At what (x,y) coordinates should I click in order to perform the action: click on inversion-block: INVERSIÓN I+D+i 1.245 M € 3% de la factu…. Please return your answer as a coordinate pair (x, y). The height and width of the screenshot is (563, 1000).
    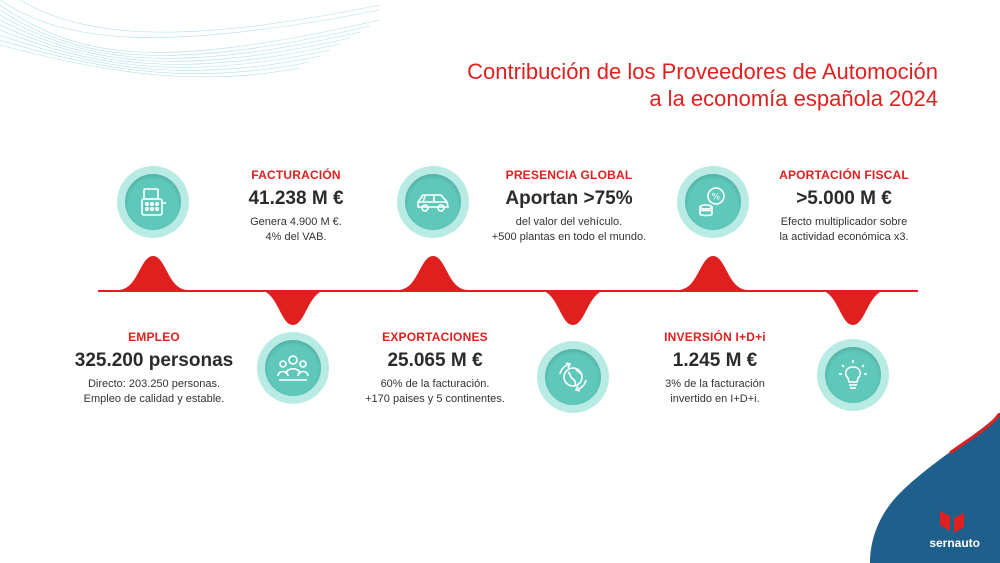
    Looking at the image, I should click on (715, 368).